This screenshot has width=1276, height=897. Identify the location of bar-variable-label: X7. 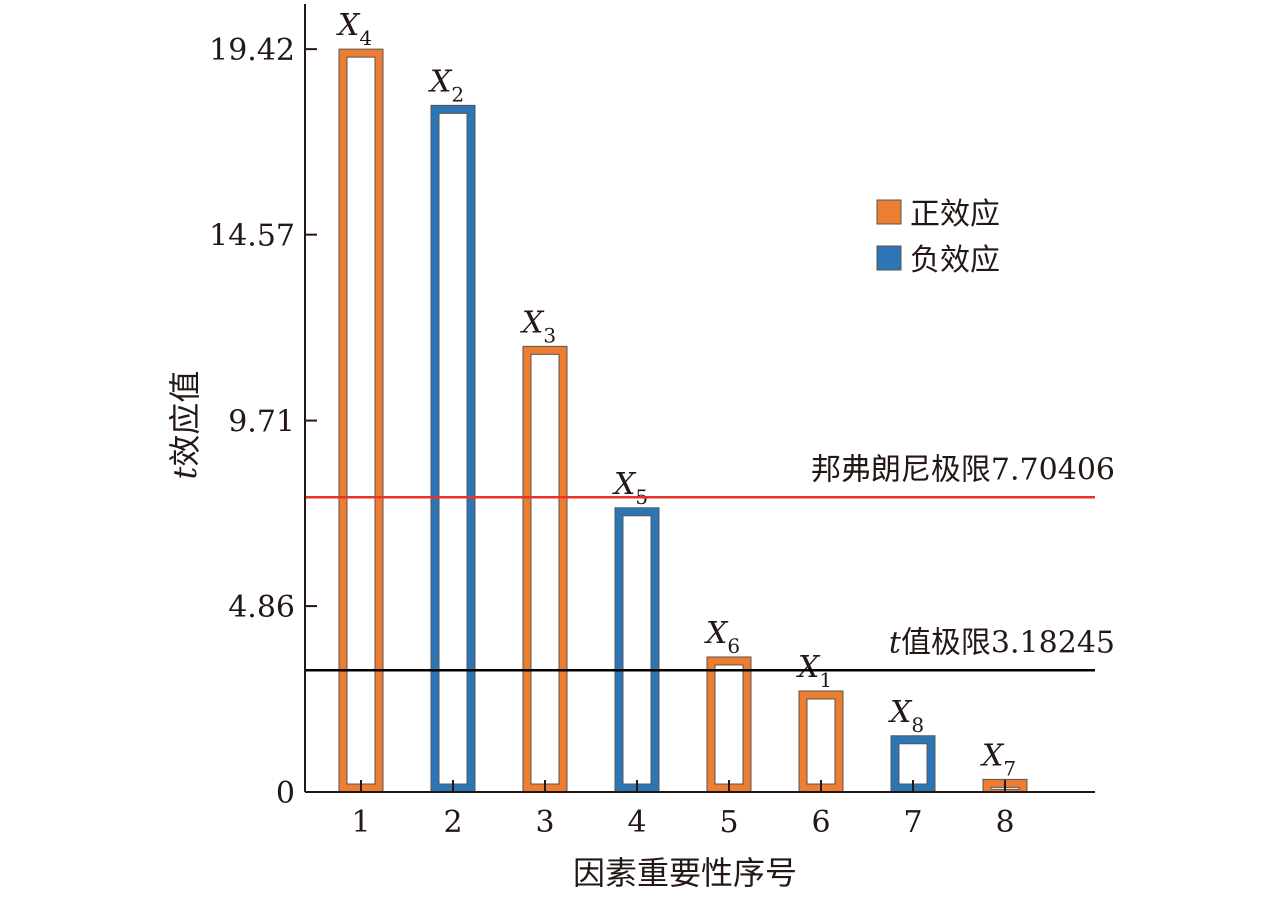
(998, 759).